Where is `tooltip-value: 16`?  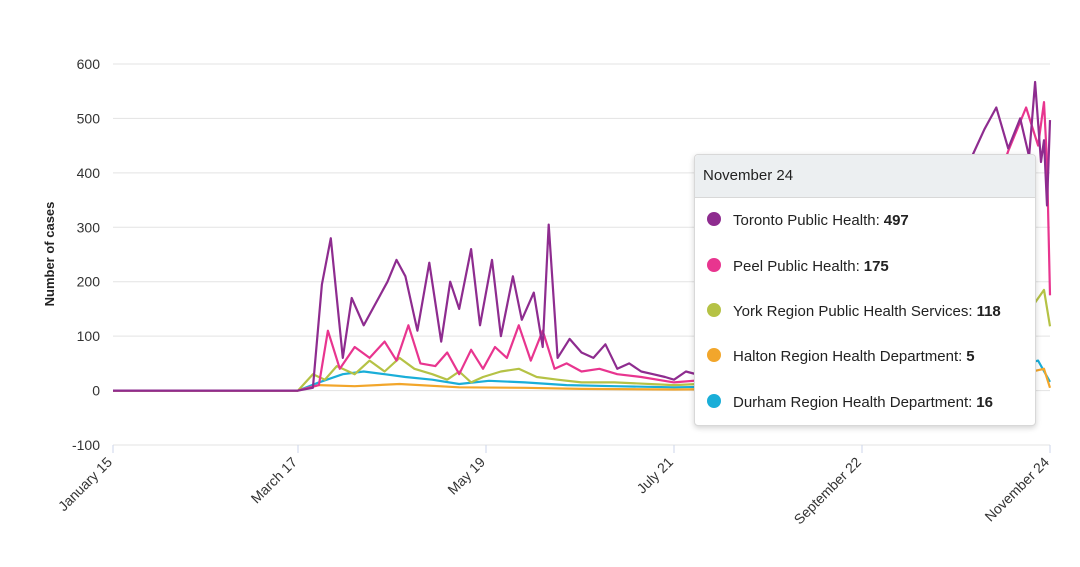
tooltip-value: 16 is located at coordinates (984, 402).